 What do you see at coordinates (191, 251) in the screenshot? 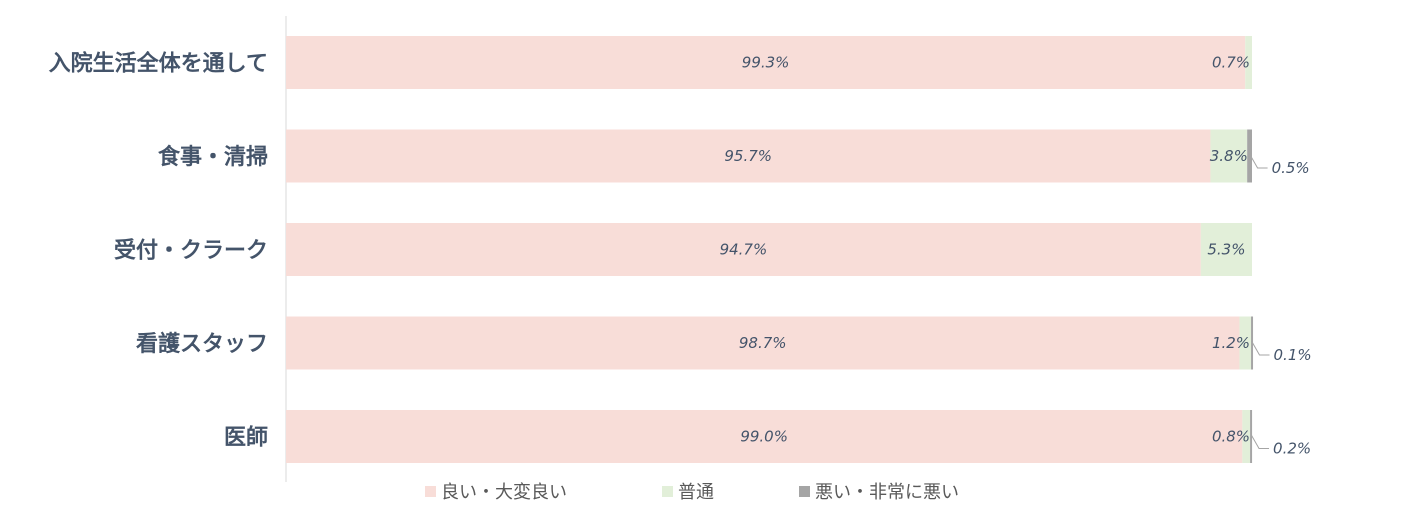
I see `category-label: 受付・クラーク` at bounding box center [191, 251].